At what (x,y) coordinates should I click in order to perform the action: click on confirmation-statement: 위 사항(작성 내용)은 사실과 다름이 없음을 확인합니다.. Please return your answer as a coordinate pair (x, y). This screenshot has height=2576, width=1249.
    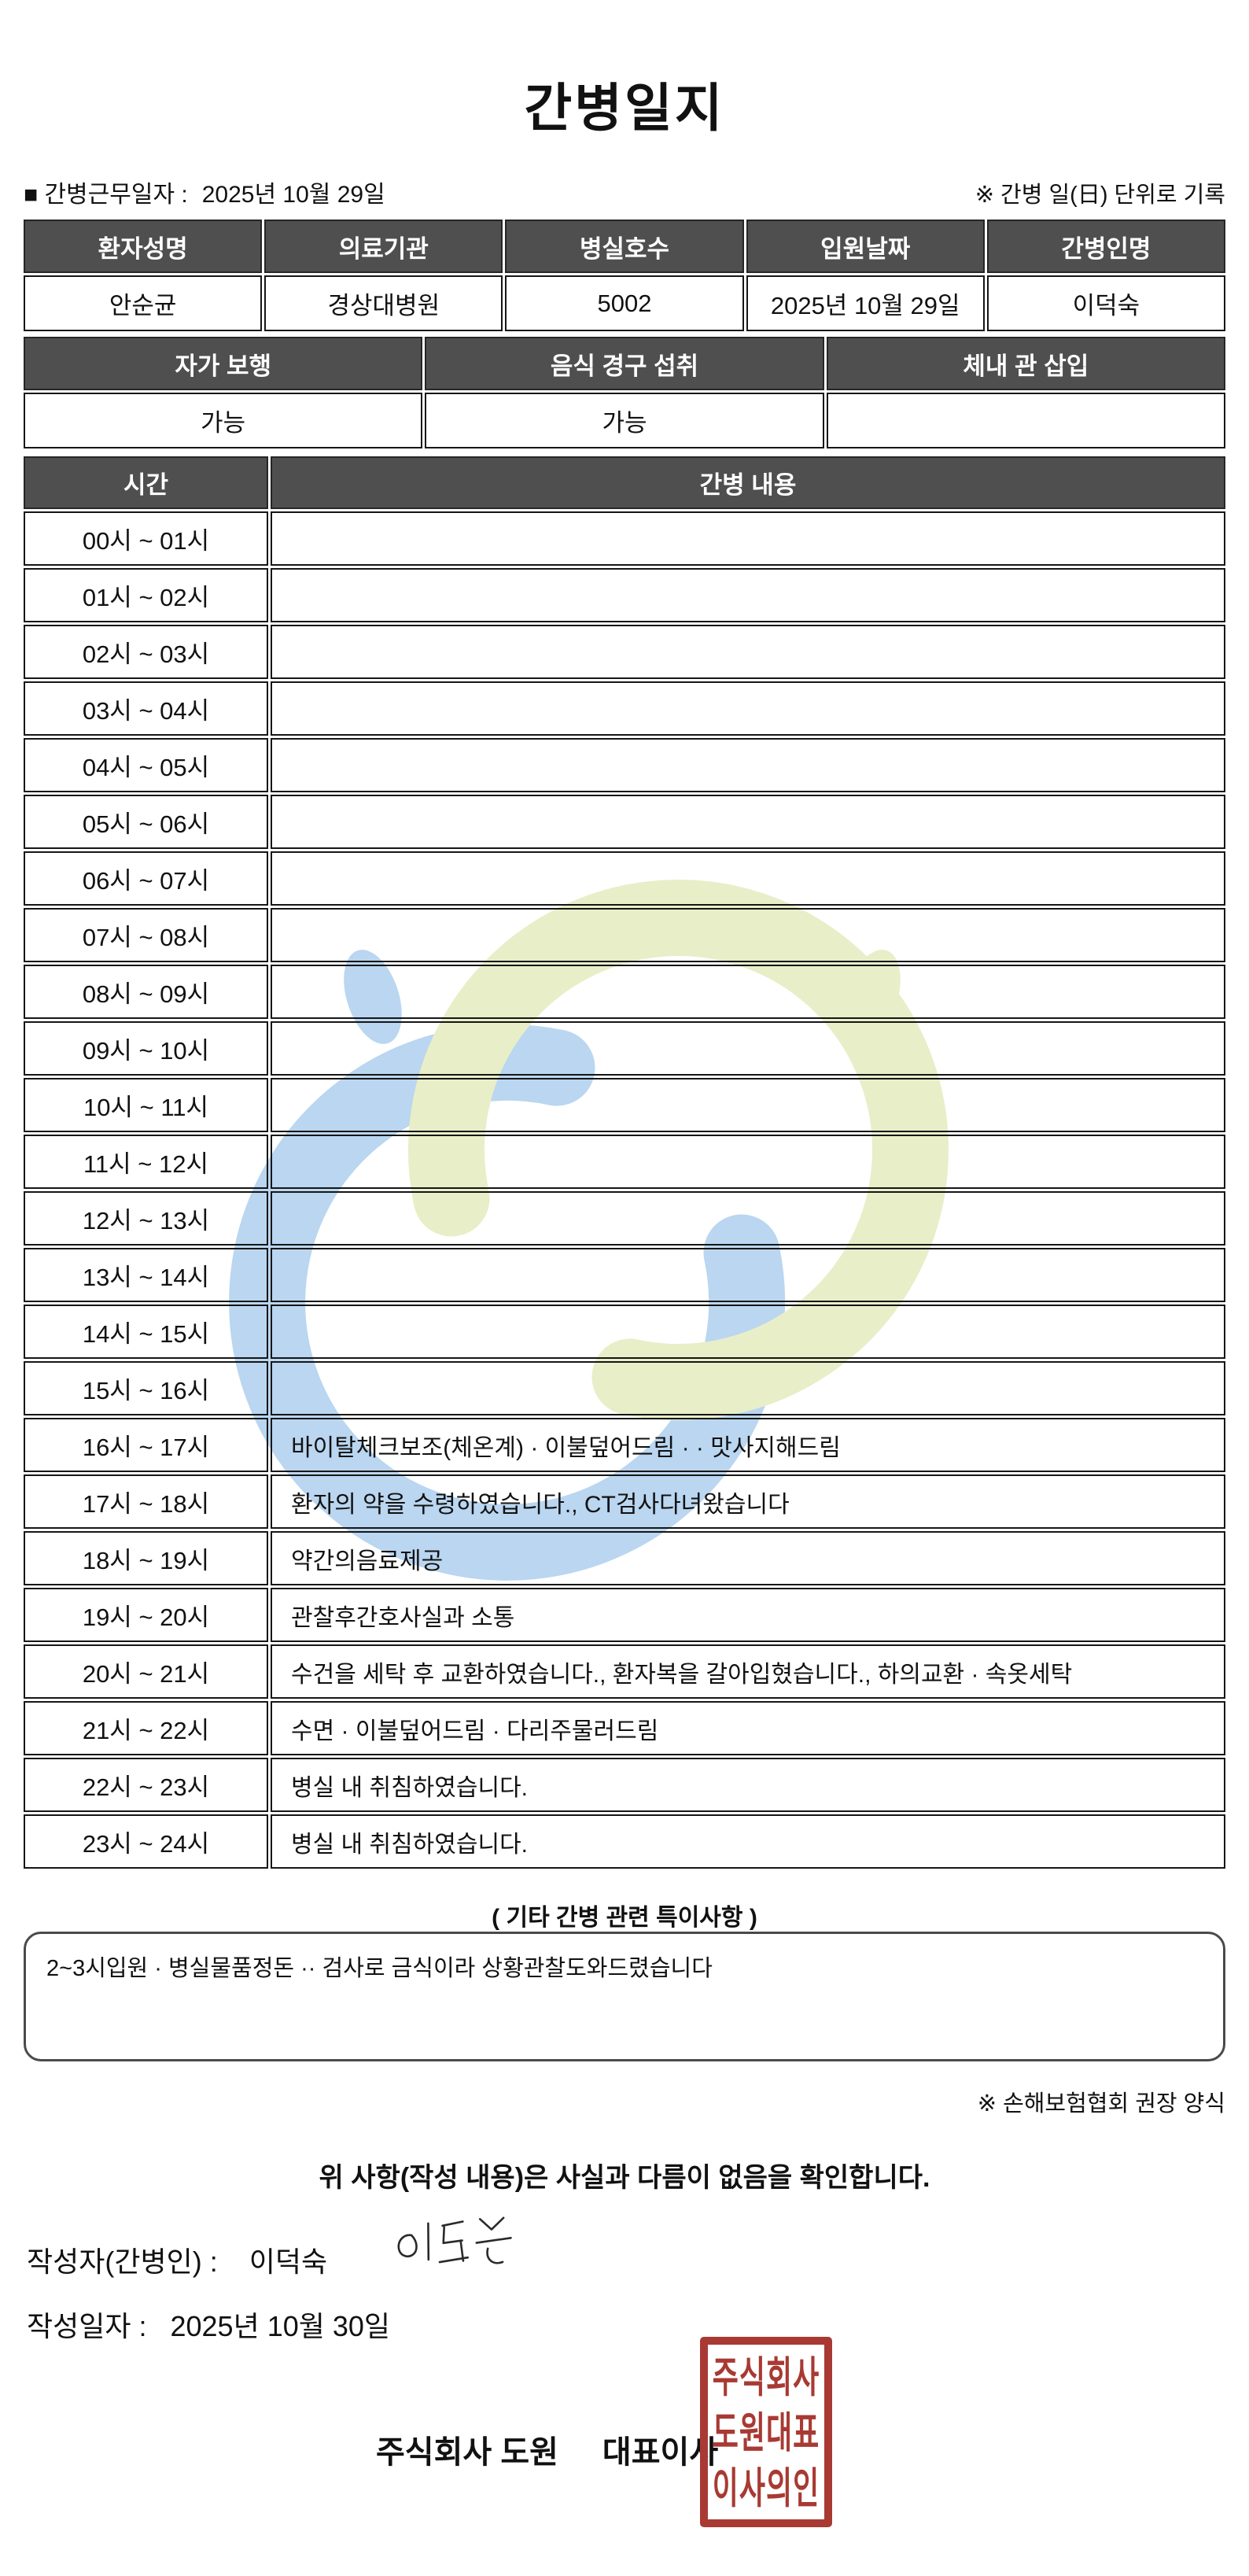
    Looking at the image, I should click on (624, 2178).